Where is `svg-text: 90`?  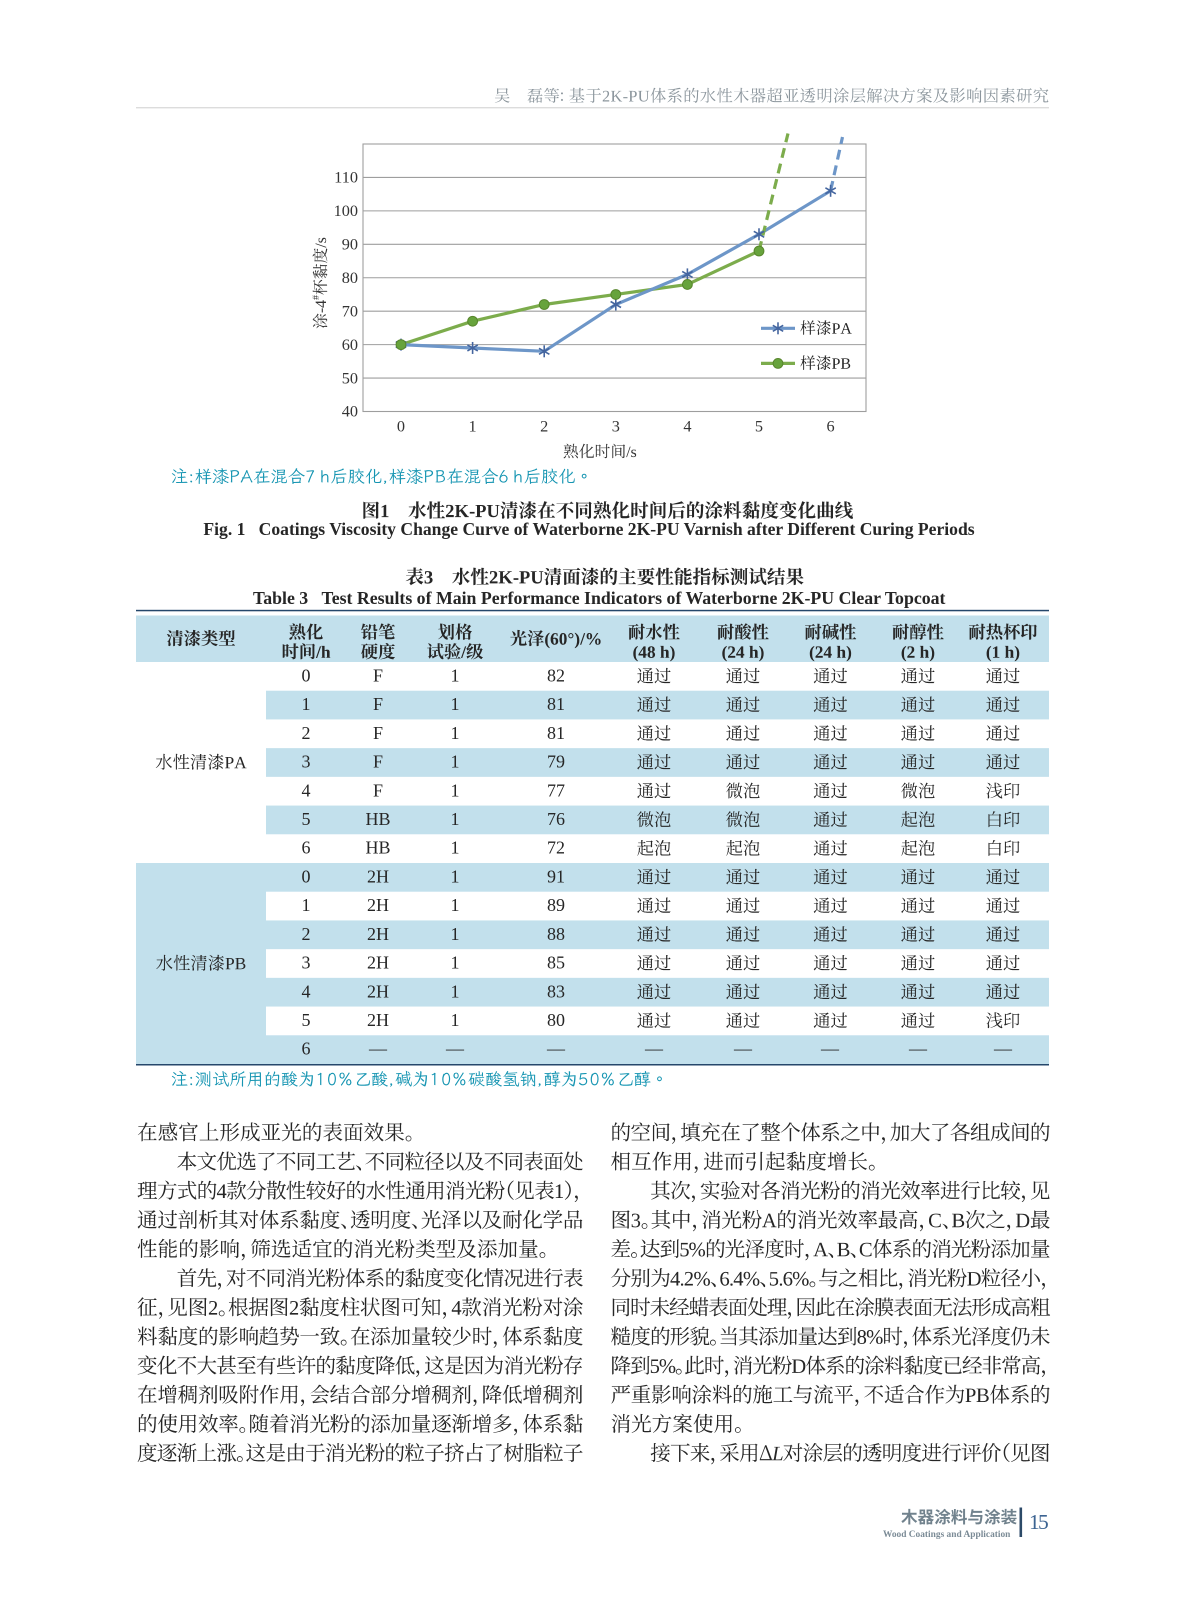
svg-text: 90 is located at coordinates (350, 244).